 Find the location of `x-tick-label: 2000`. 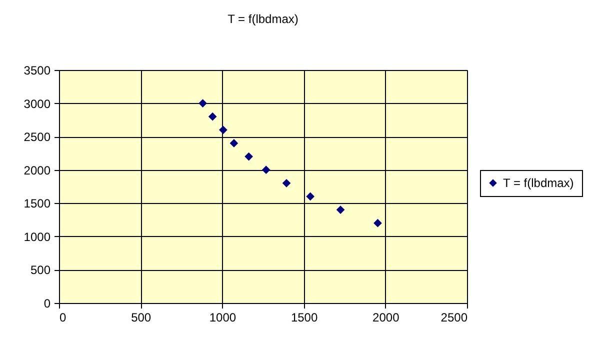

x-tick-label: 2000 is located at coordinates (386, 317).